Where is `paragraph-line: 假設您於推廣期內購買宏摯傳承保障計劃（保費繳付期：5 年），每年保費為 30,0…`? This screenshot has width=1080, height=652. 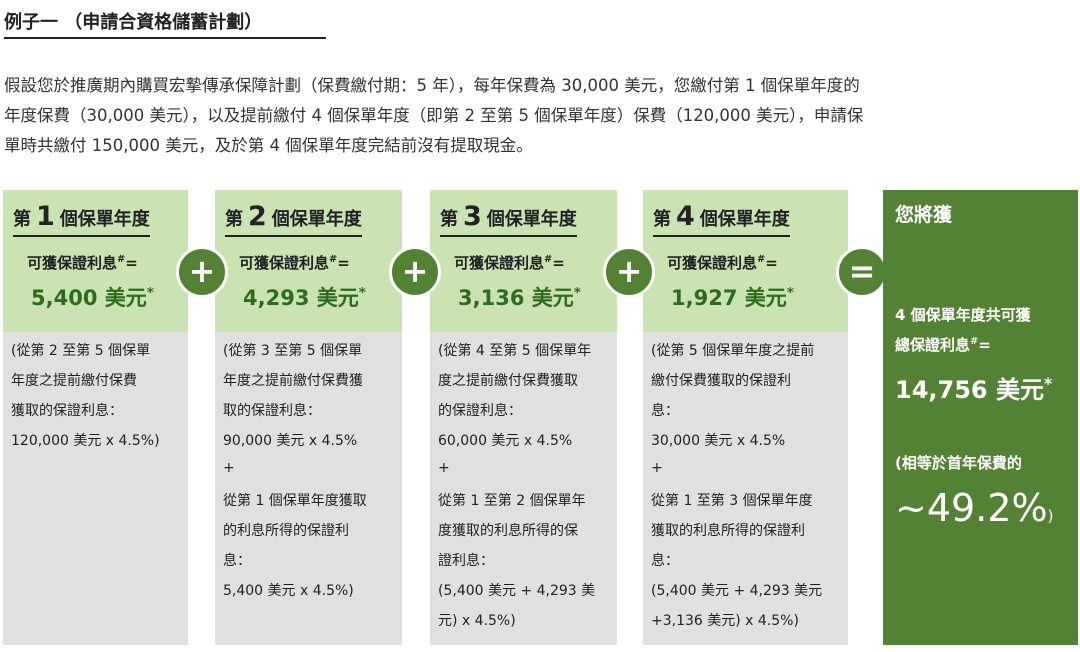 paragraph-line: 假設您於推廣期內購買宏摯傳承保障計劃（保費繳付期：5 年），每年保費為 30,0… is located at coordinates (432, 85).